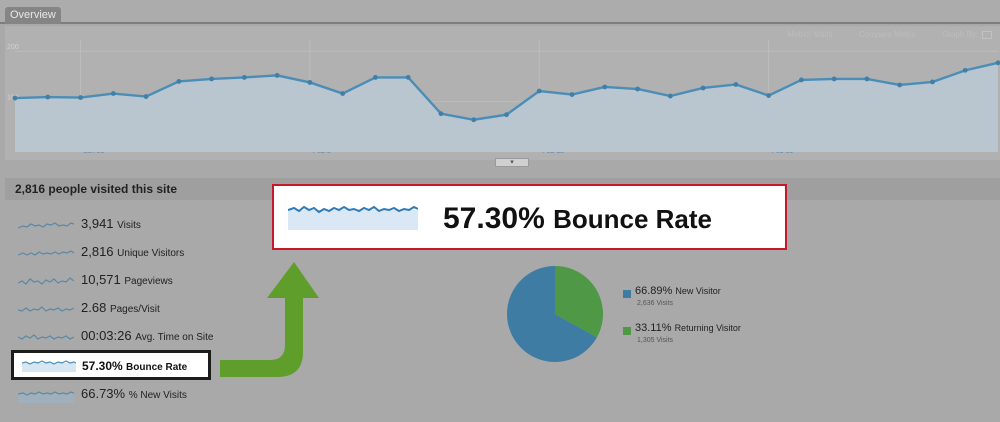  Describe the element at coordinates (102, 366) in the screenshot. I see `metric-value: 57.30%` at that location.